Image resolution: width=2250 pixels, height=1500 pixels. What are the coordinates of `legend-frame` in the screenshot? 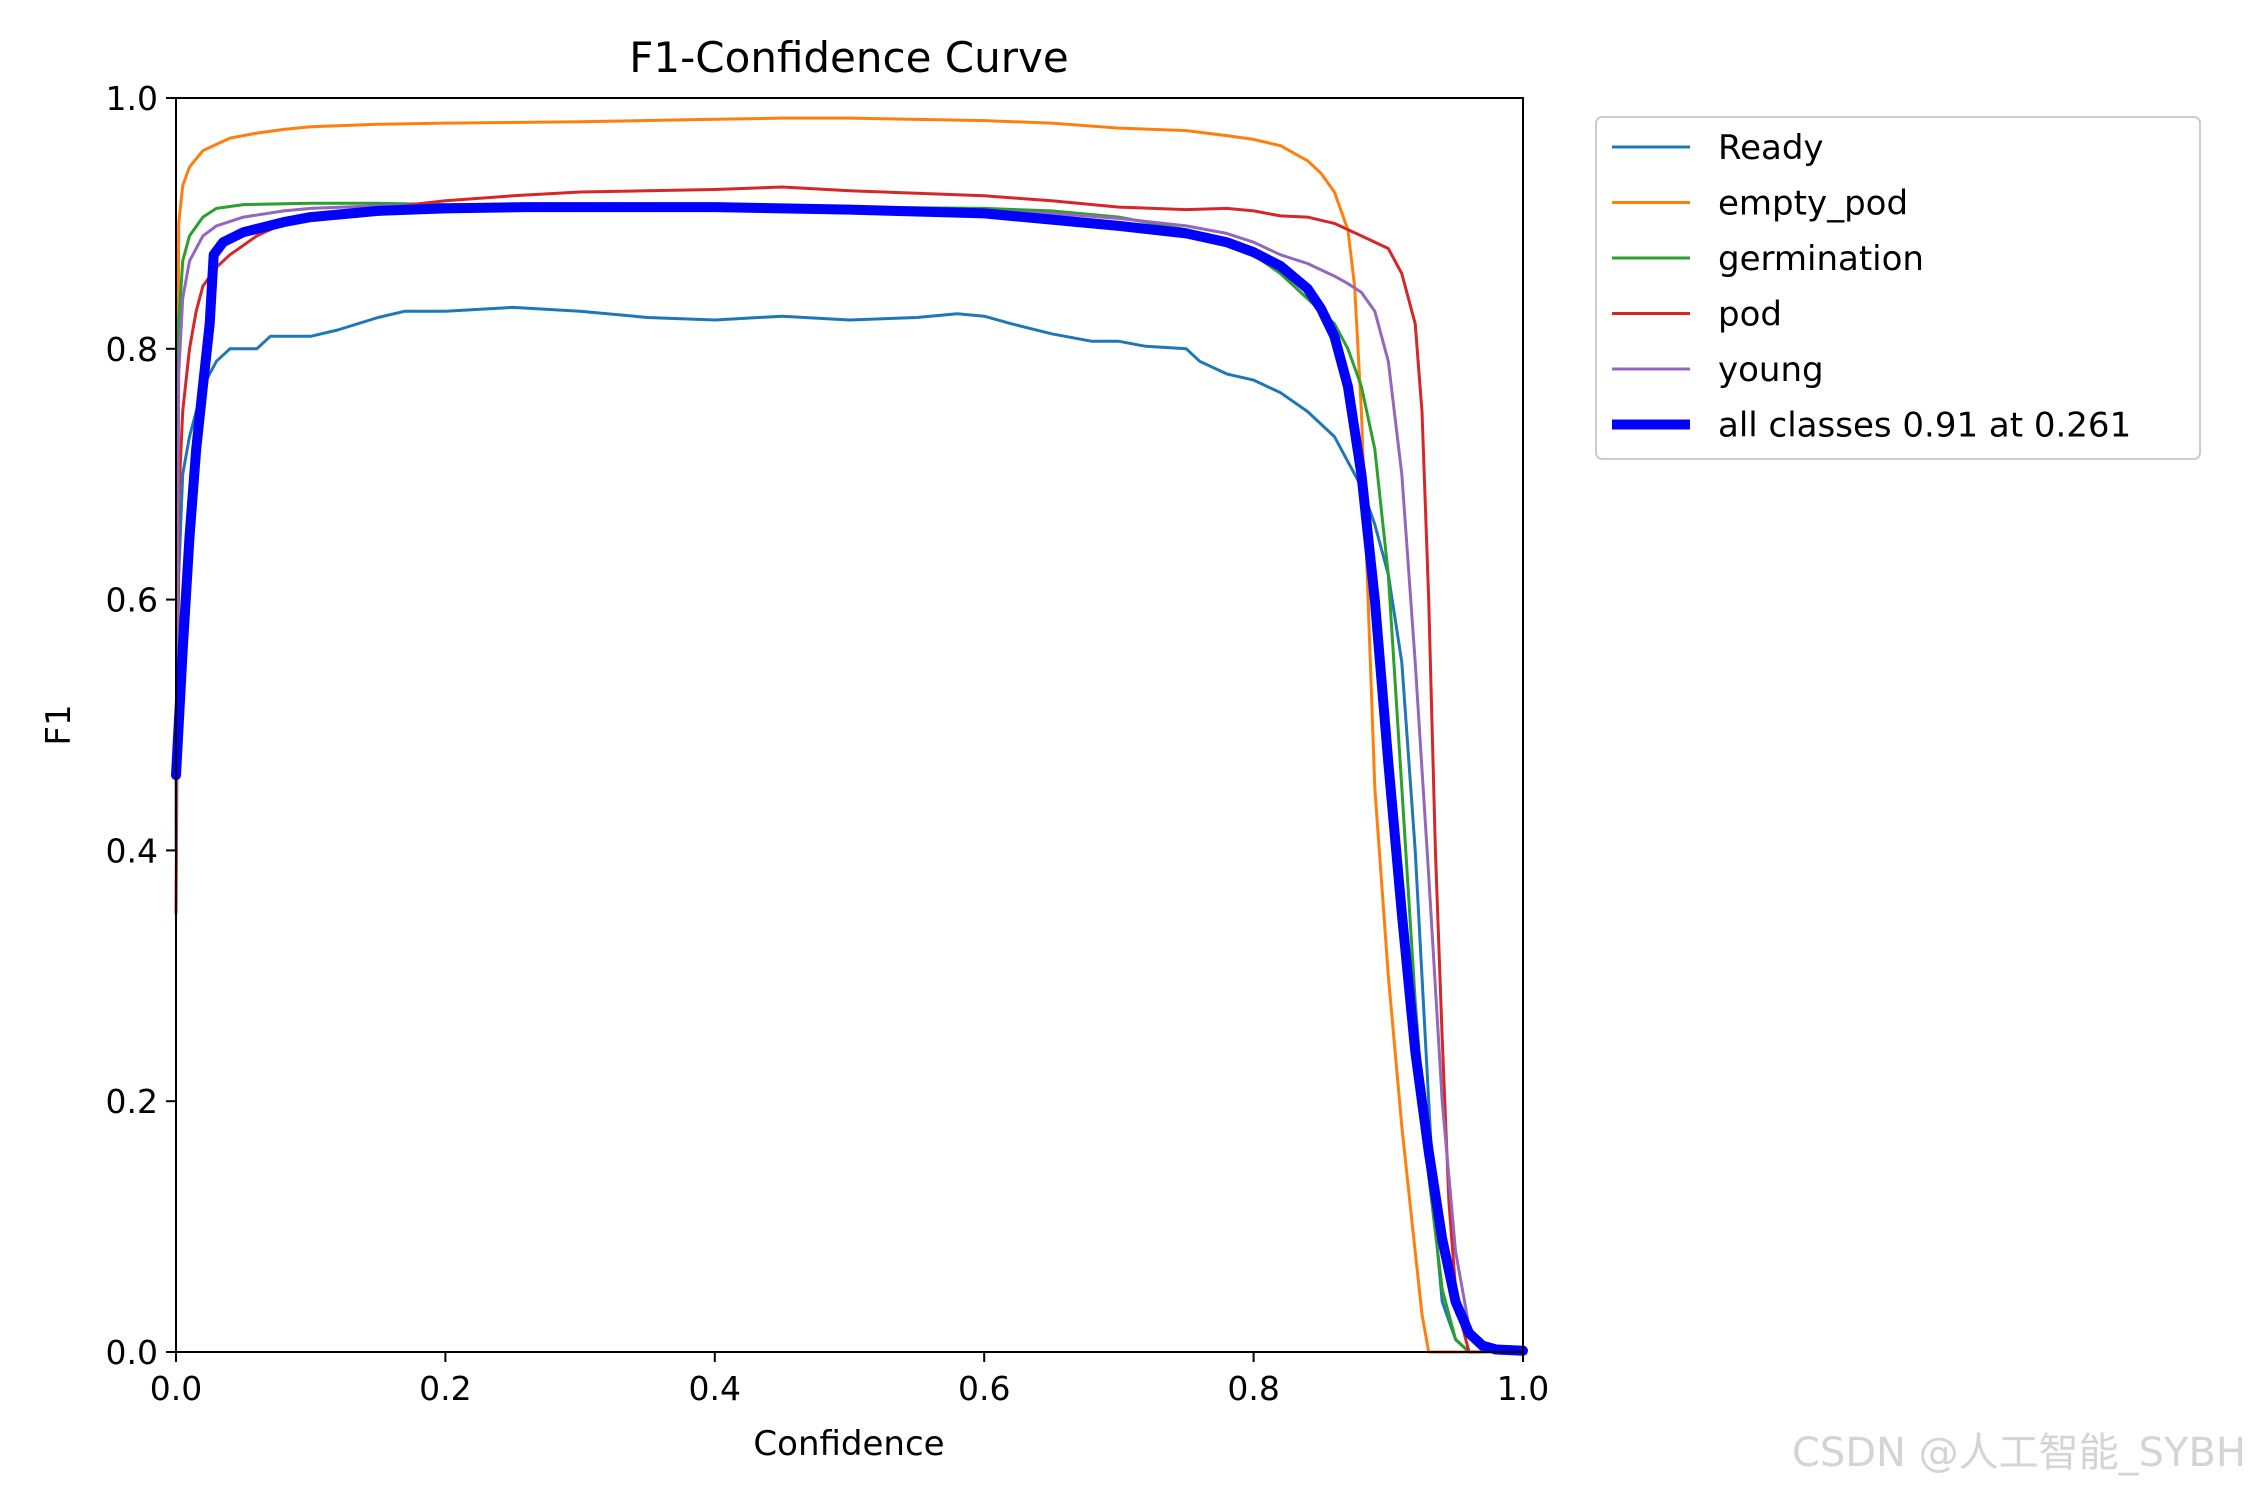 It's located at (1898, 288).